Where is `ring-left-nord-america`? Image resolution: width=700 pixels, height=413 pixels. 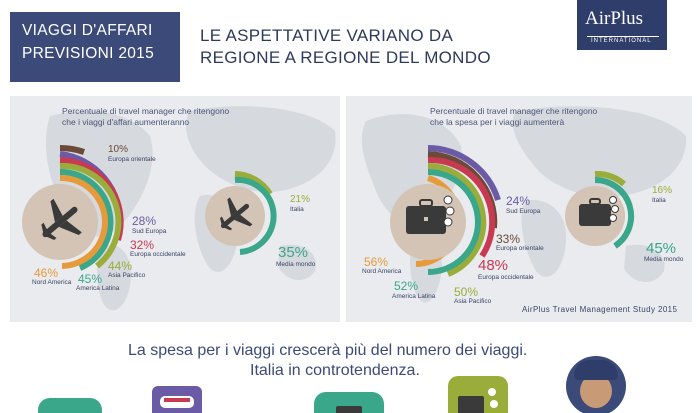
ring-left-nord-america is located at coordinates (83, 221).